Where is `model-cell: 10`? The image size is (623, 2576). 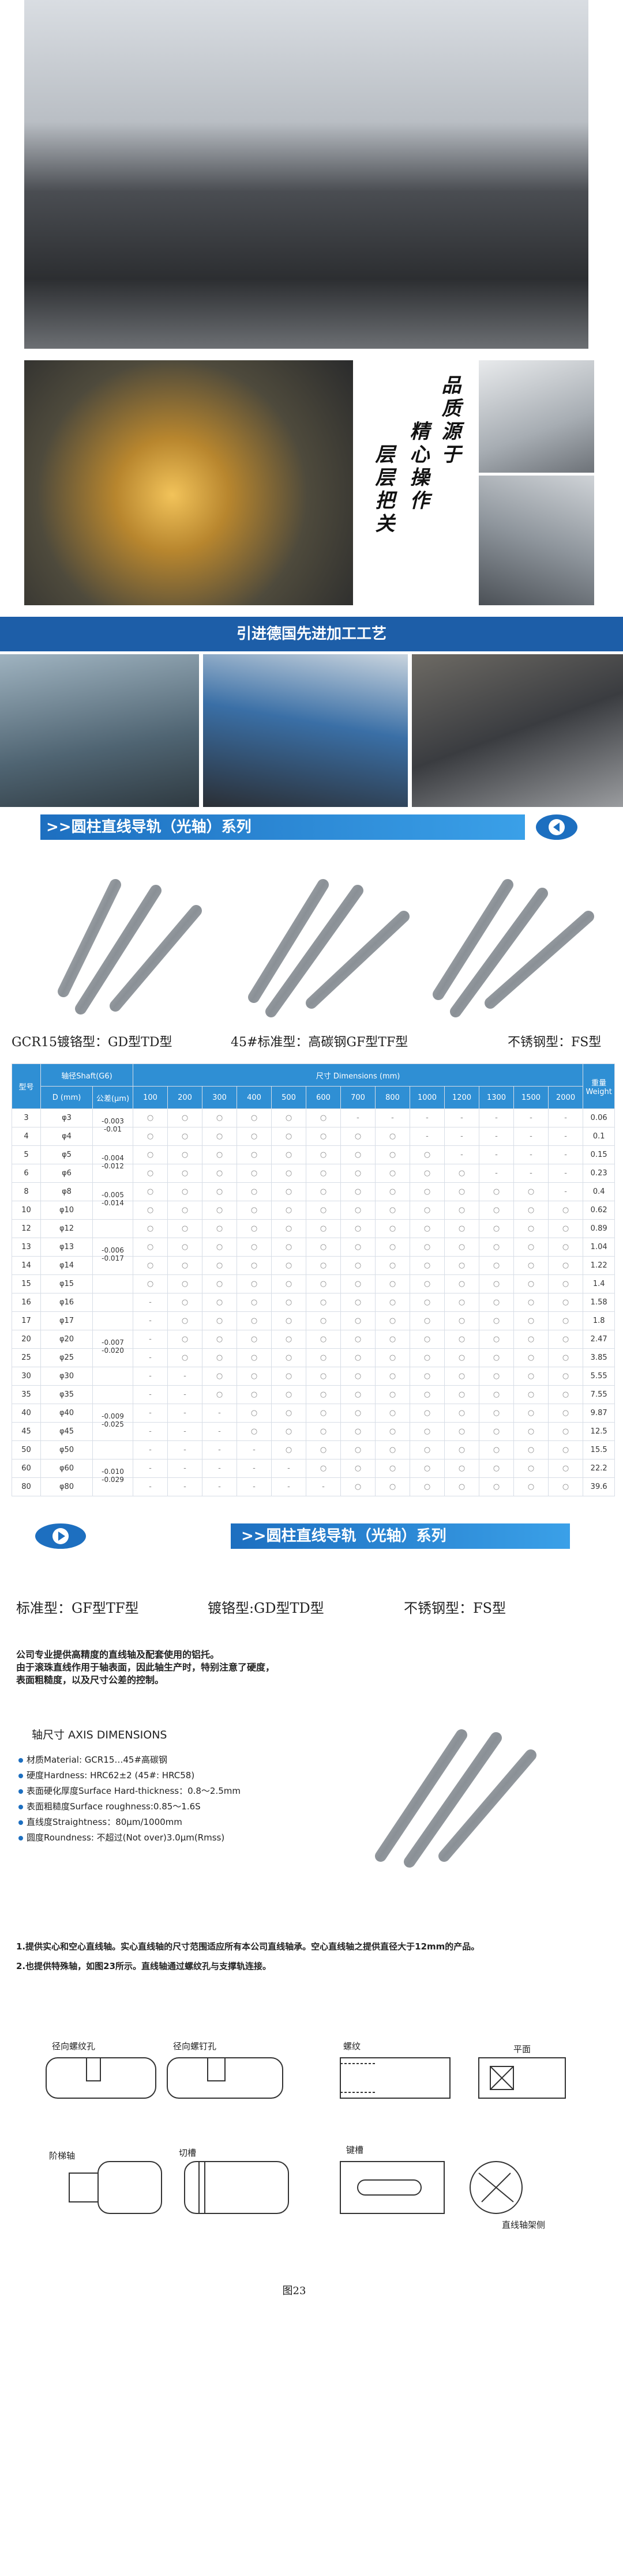 model-cell: 10 is located at coordinates (26, 1210).